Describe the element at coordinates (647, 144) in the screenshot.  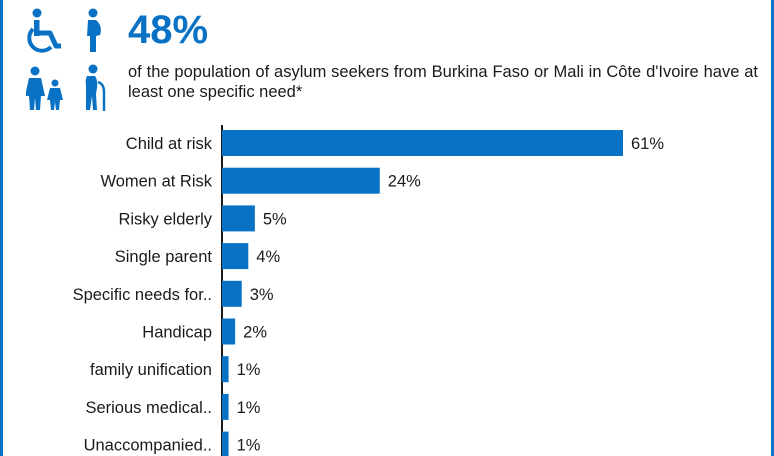
I see `value-label: 61%` at that location.